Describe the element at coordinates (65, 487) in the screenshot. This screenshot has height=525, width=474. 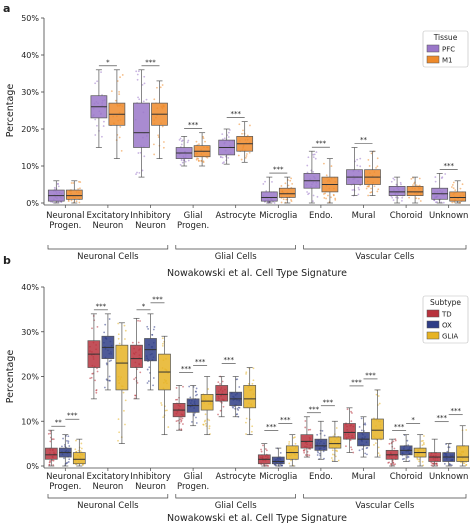
I see `x-tick-label: Progen.` at that location.